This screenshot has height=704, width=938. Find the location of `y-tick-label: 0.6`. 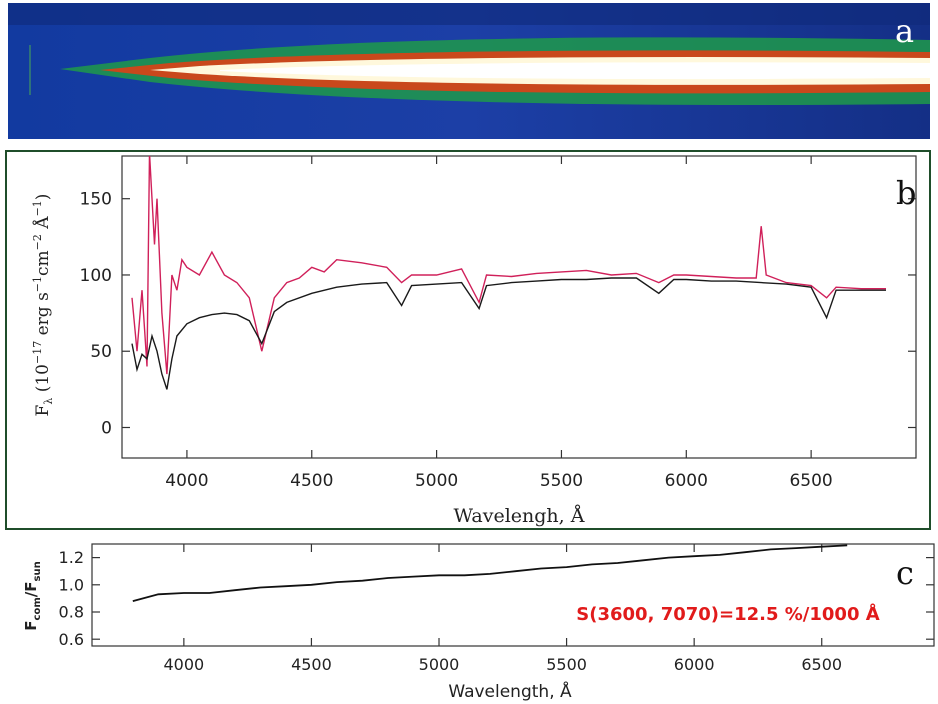

y-tick-label: 0.6 is located at coordinates (71, 639).